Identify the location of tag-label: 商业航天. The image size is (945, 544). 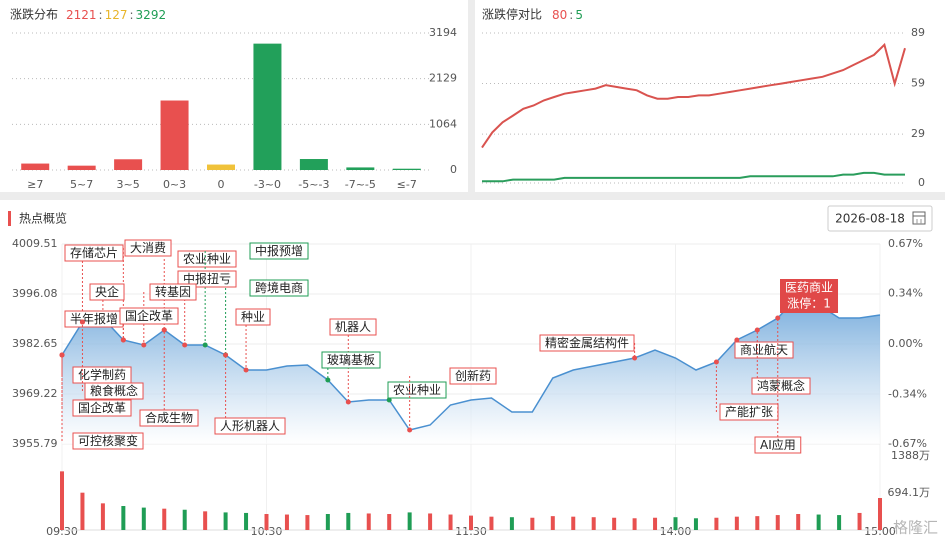
(764, 349).